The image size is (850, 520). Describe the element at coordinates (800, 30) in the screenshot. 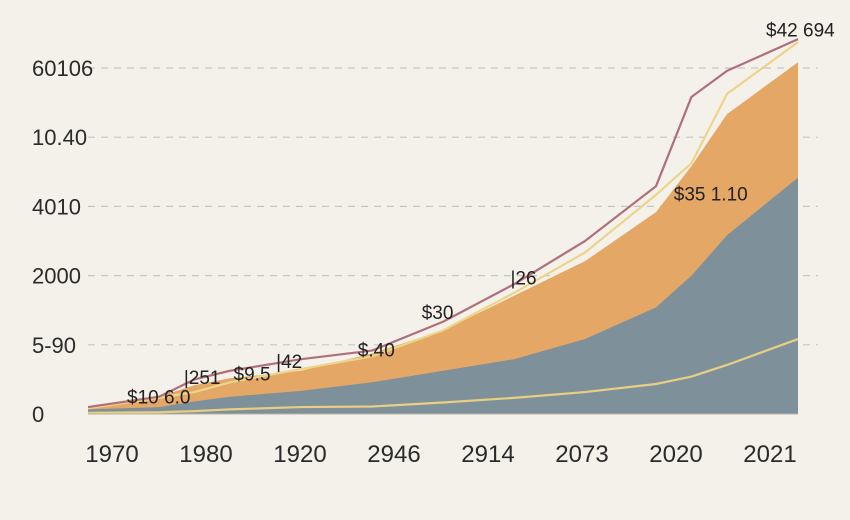

I see `data-label: $42 694` at that location.